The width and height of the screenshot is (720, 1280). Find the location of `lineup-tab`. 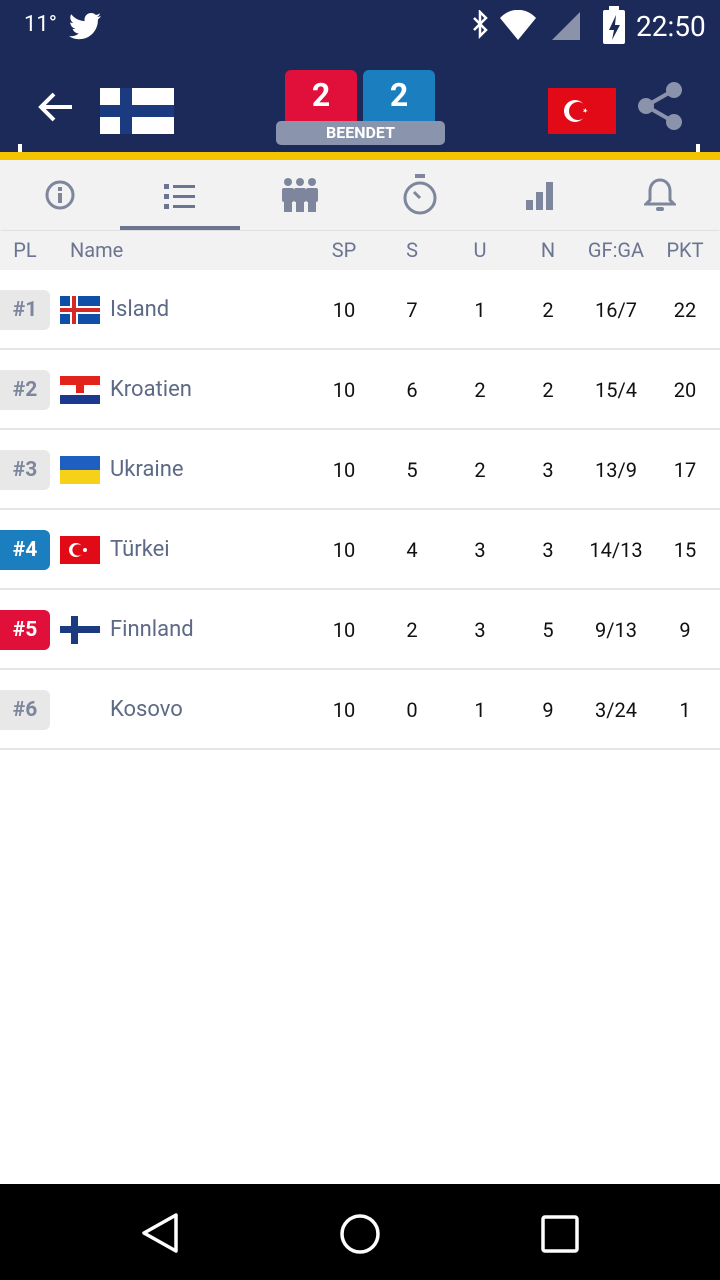

lineup-tab is located at coordinates (300, 195).